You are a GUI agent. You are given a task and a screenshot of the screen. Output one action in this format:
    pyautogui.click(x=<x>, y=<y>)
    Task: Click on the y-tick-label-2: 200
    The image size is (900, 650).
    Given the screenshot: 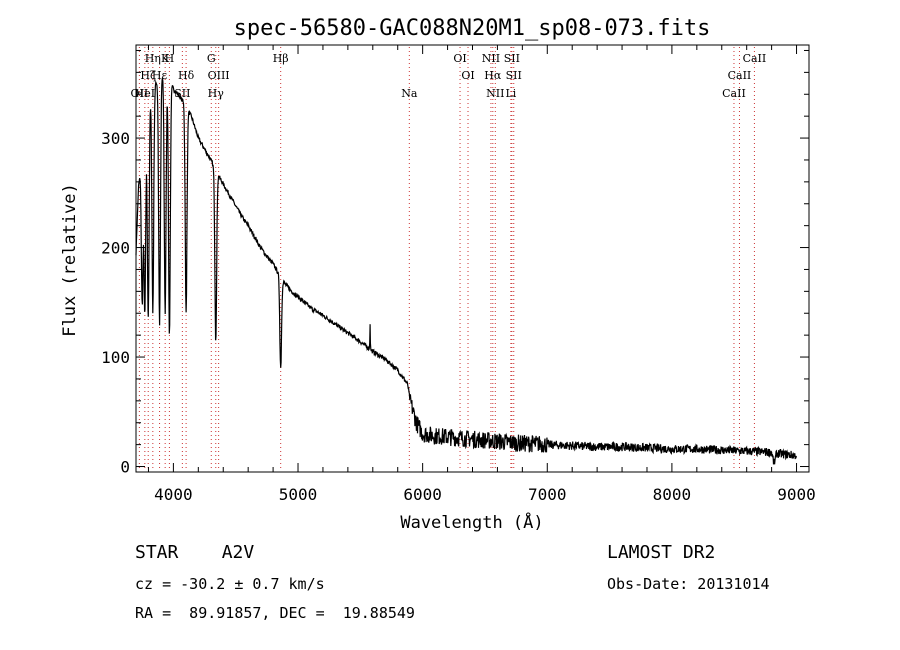 What is the action you would take?
    pyautogui.click(x=115, y=248)
    